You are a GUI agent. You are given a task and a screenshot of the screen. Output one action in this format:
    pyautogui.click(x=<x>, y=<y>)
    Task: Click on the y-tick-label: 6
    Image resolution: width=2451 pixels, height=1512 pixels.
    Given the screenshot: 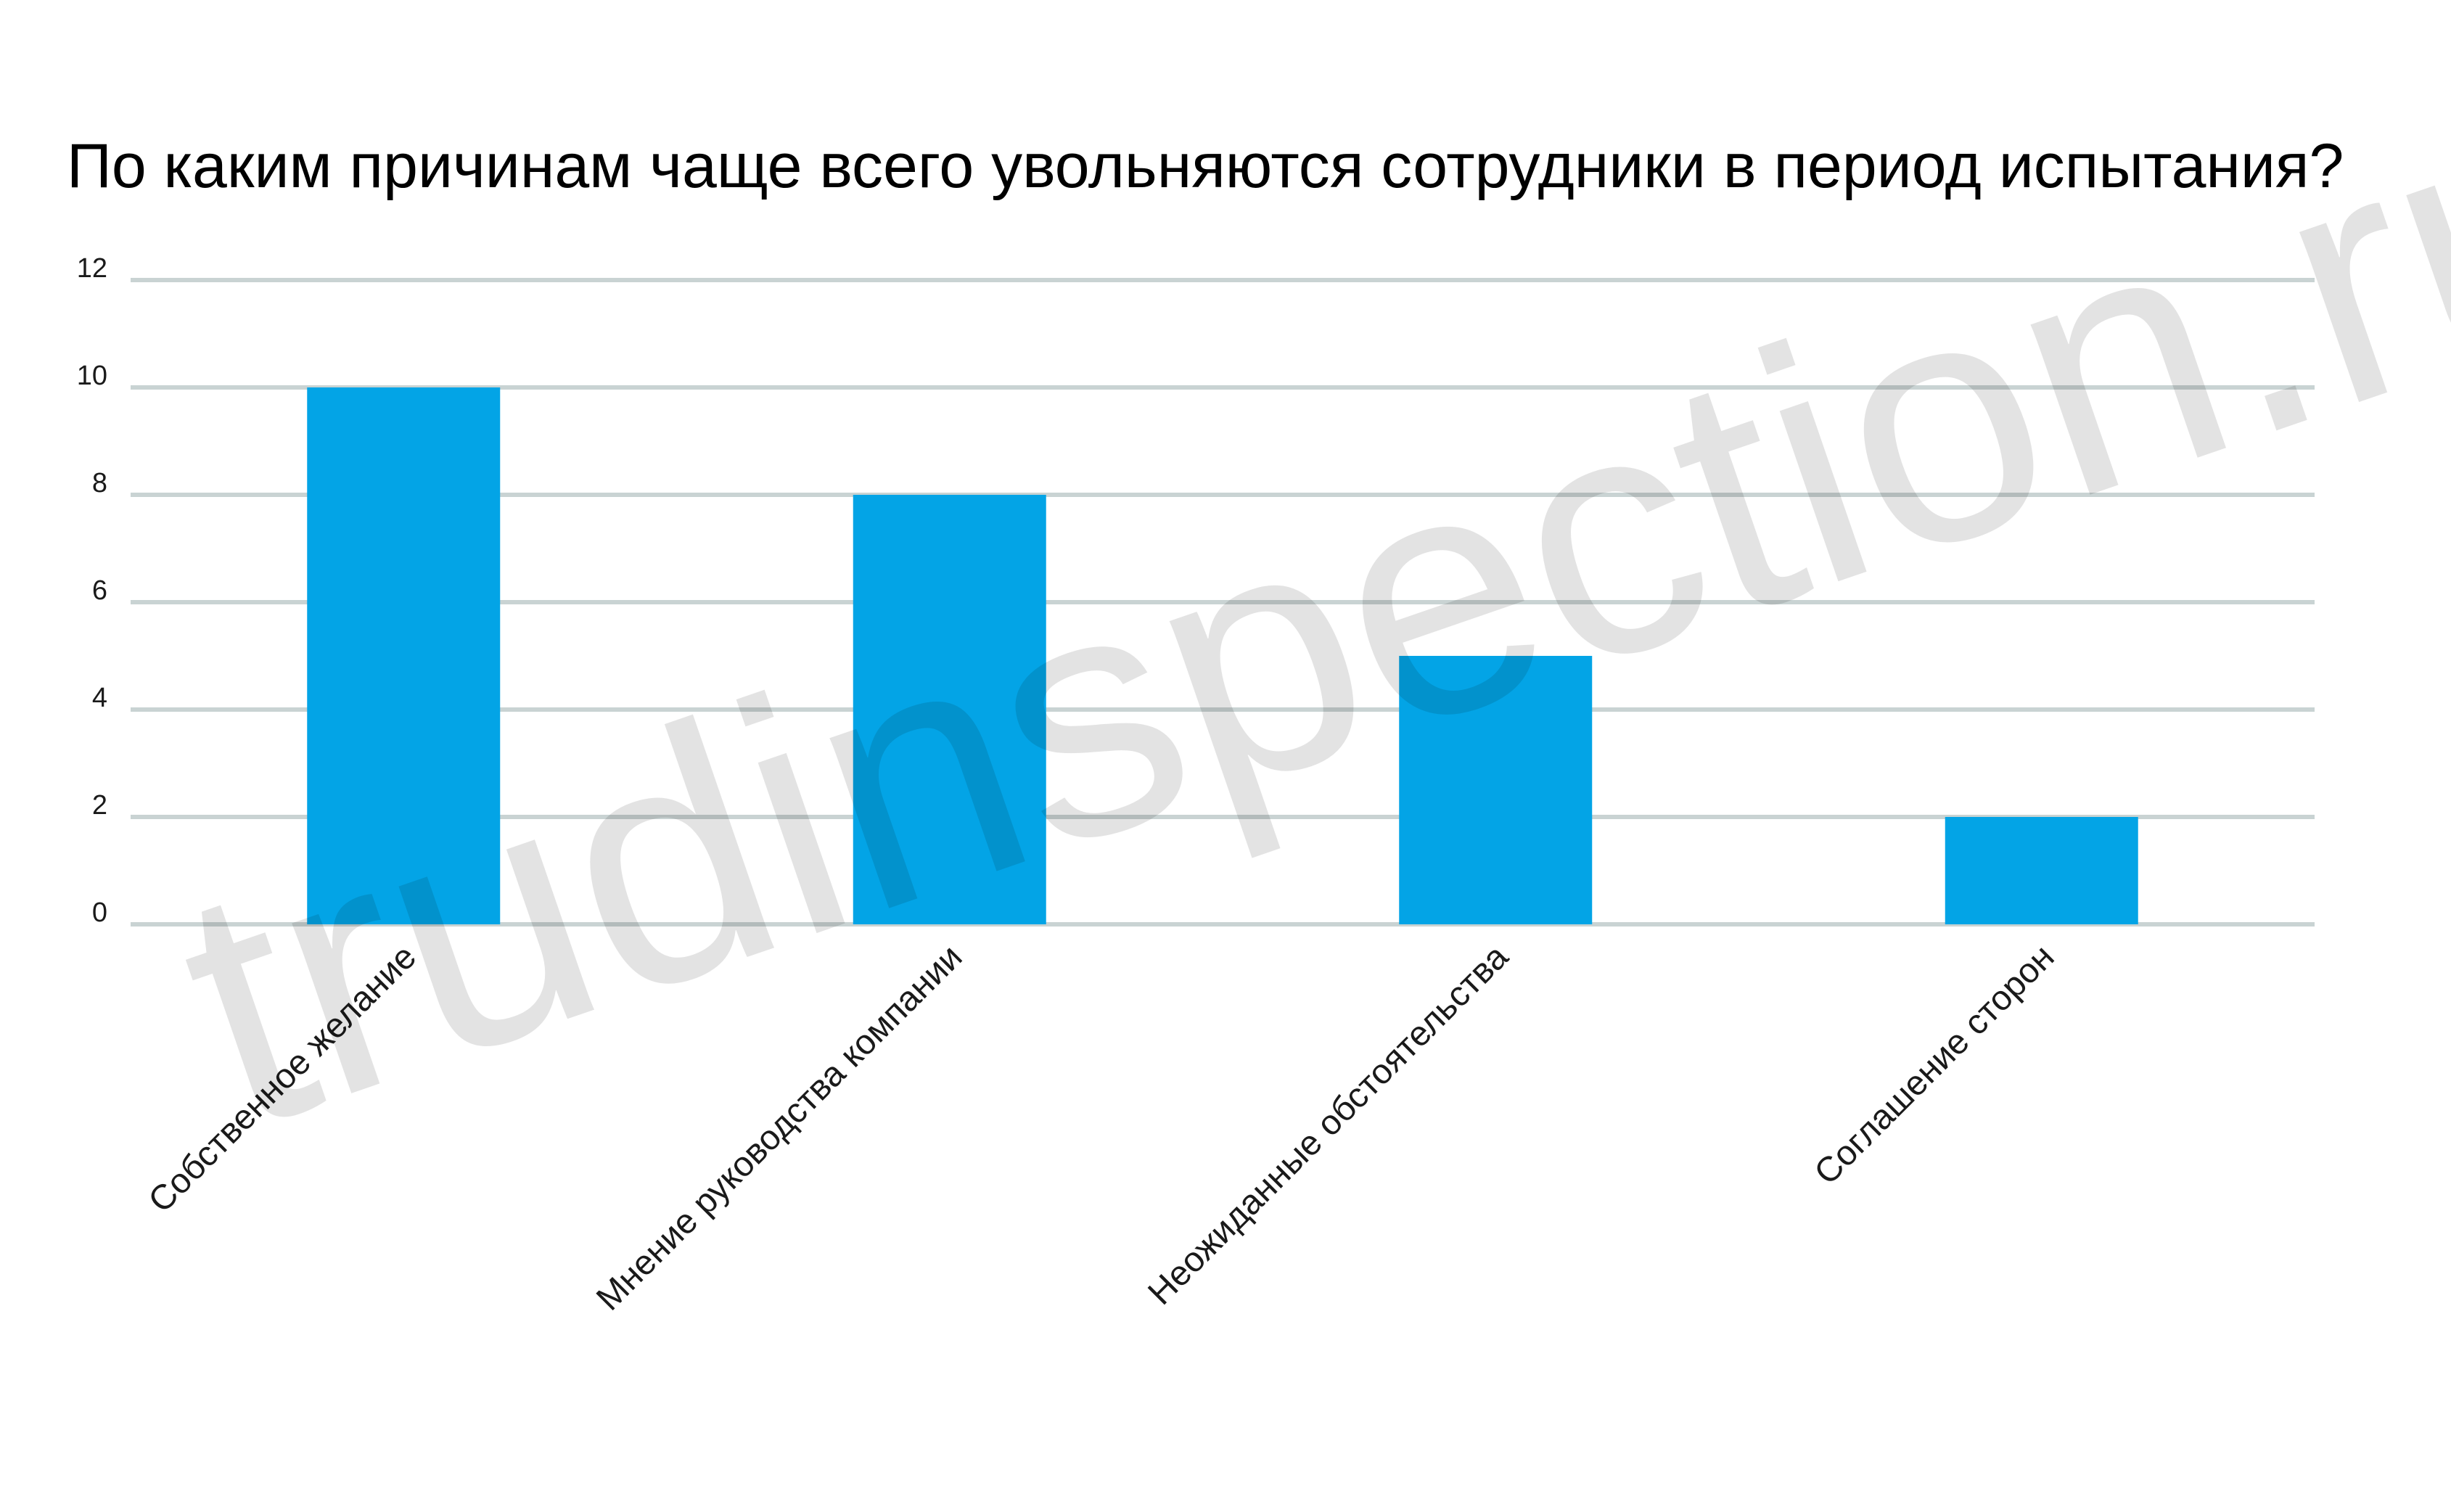 What is the action you would take?
    pyautogui.click(x=100, y=590)
    